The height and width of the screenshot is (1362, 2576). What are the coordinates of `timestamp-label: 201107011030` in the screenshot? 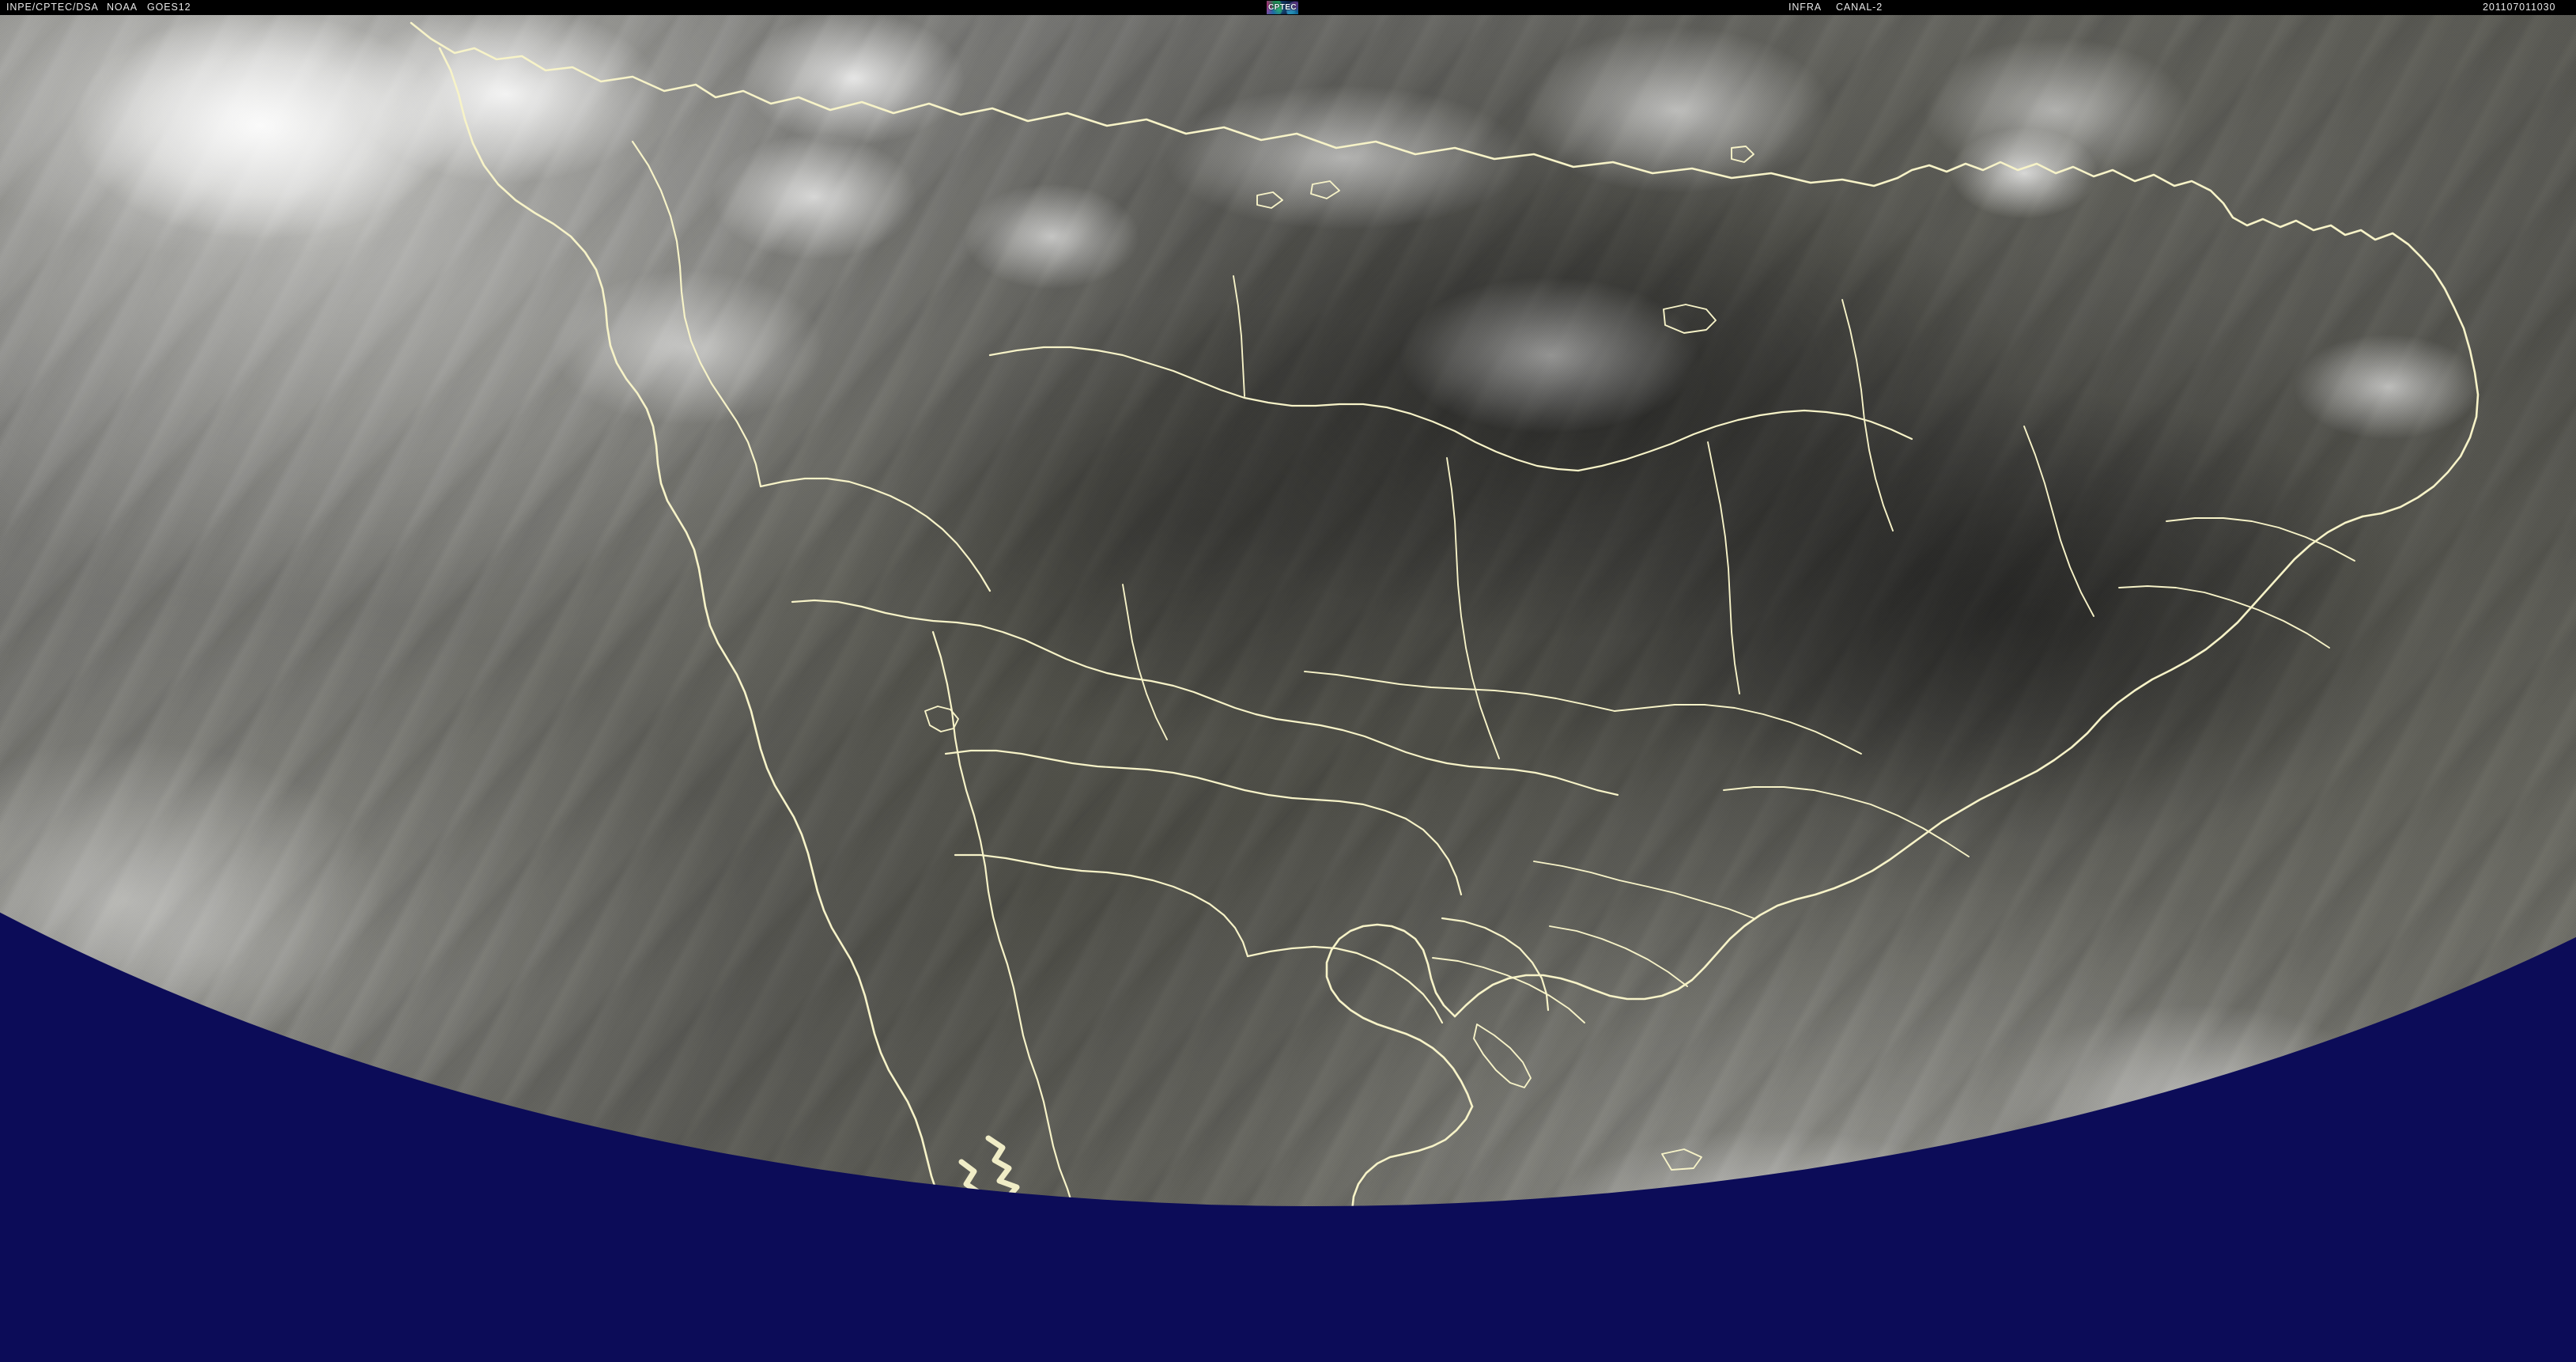 It's located at (2519, 8).